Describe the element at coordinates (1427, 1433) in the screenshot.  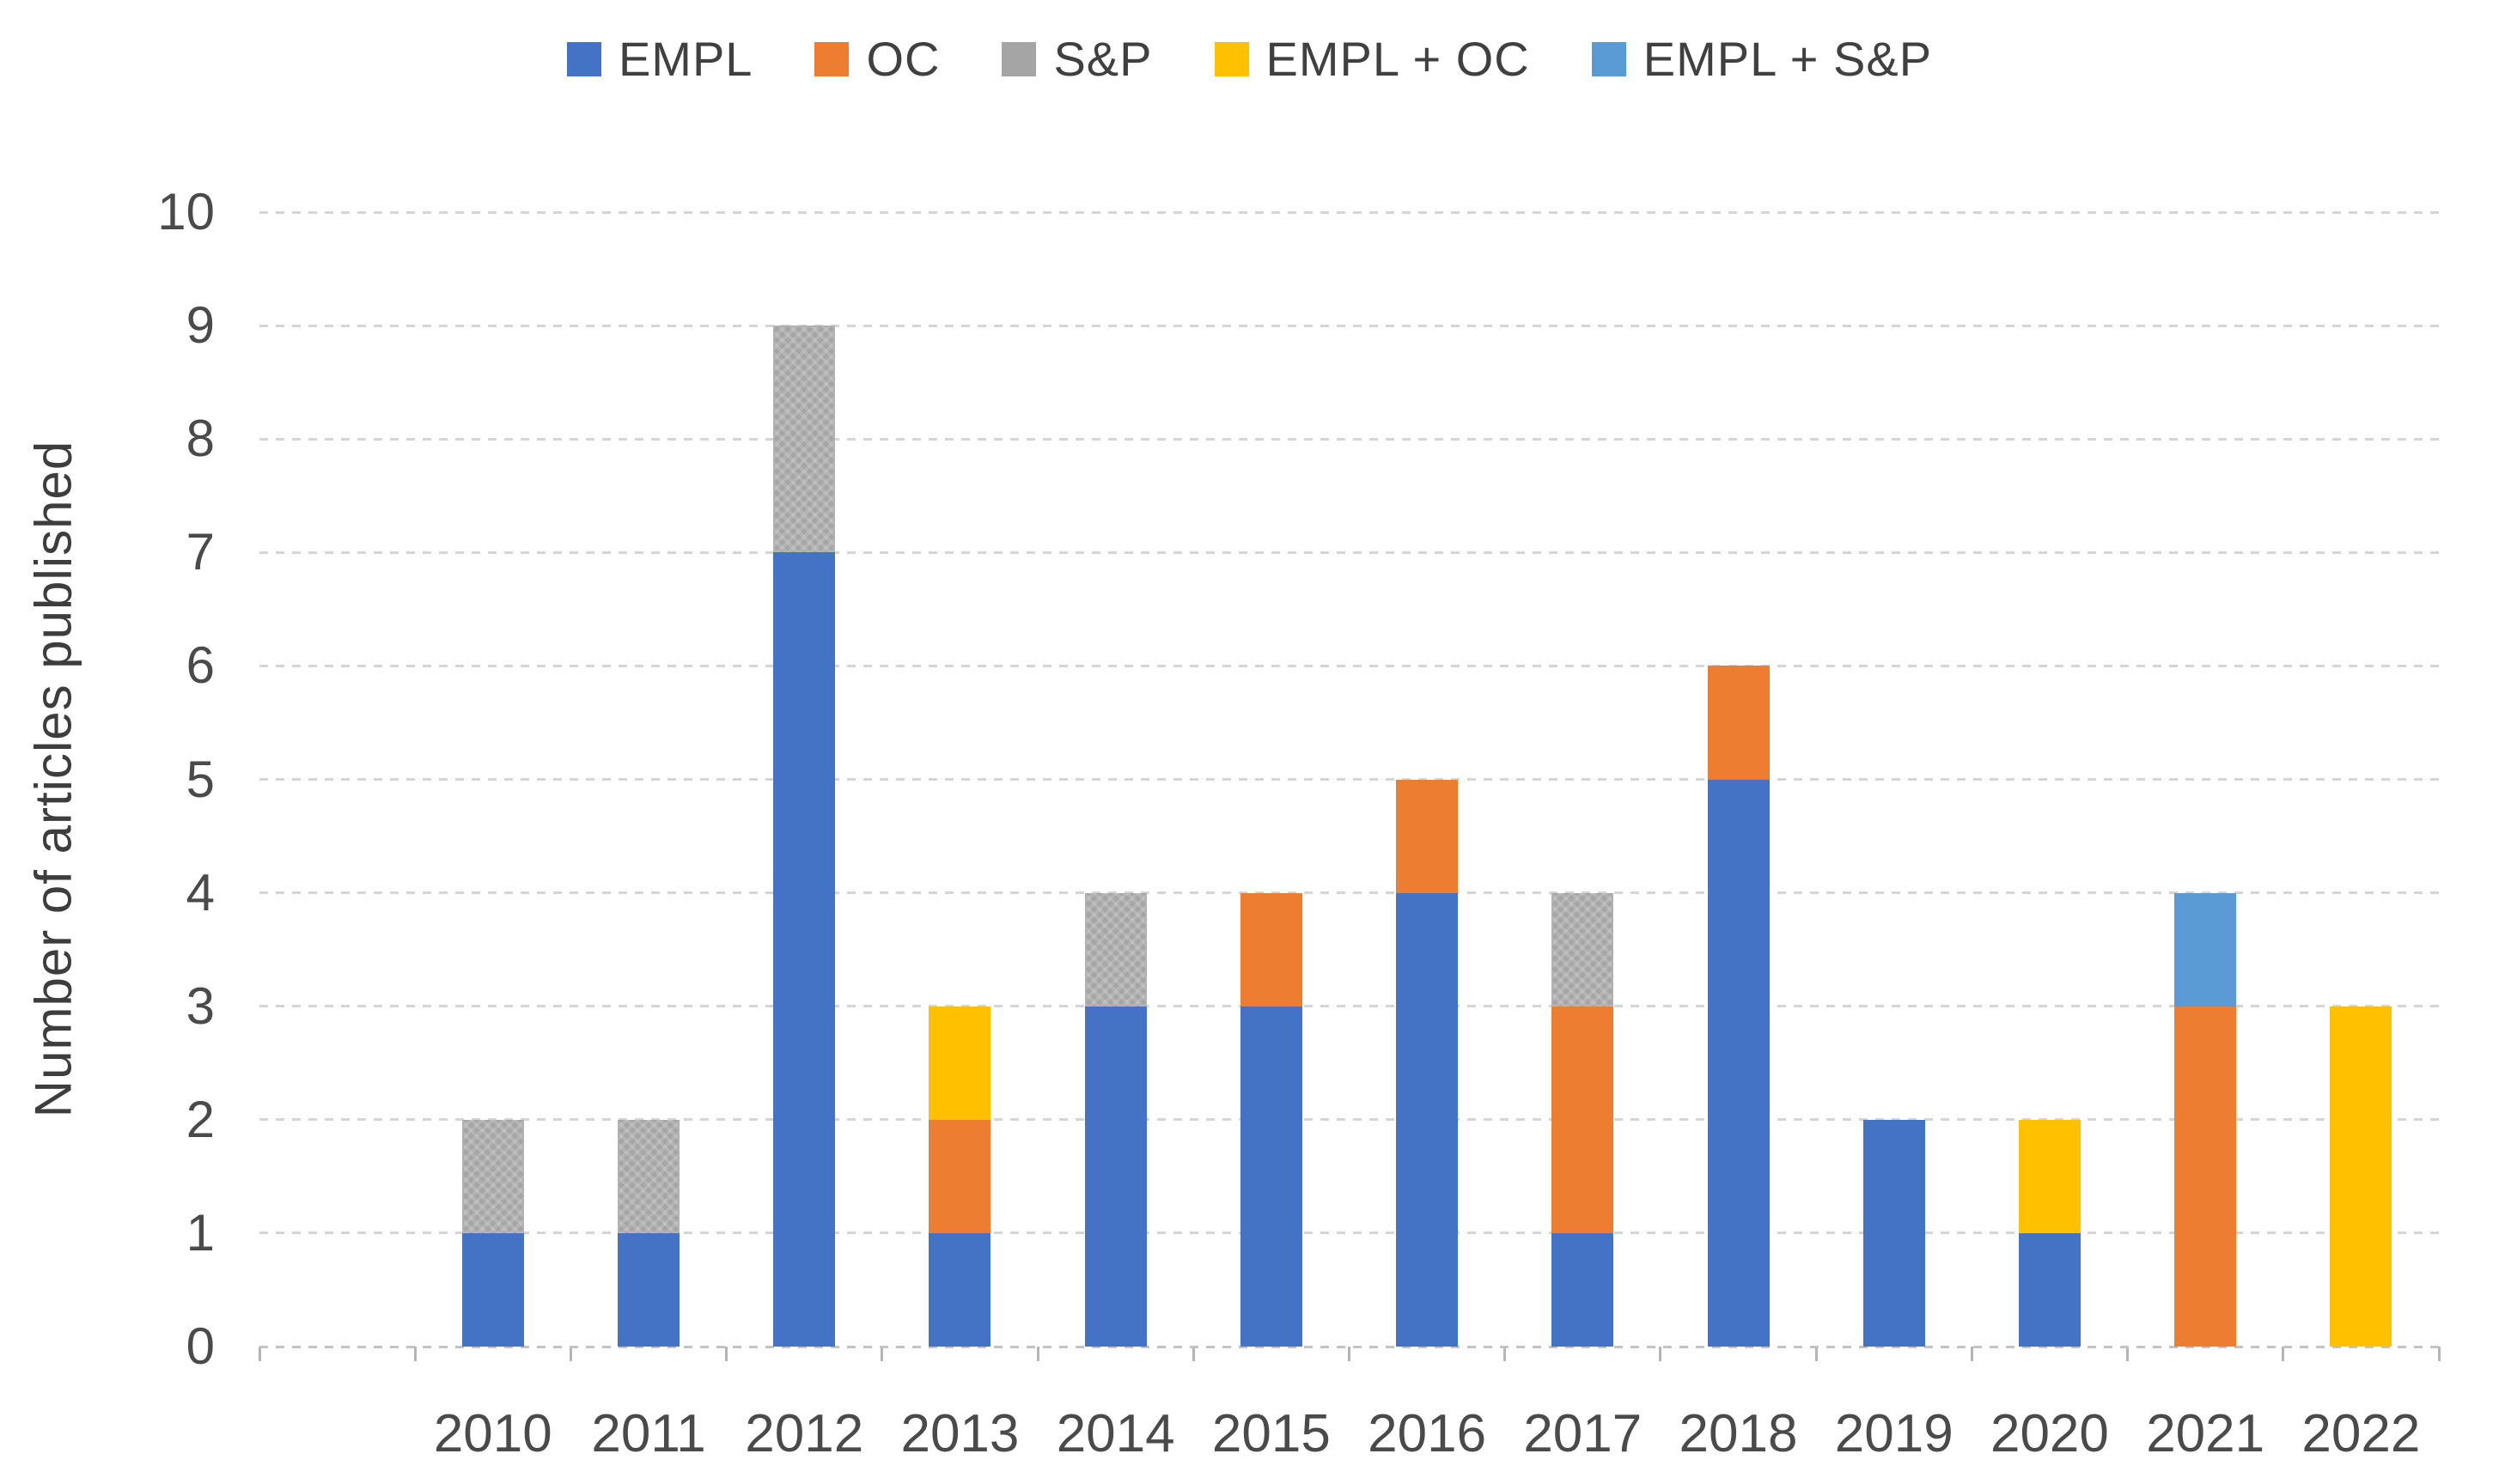
I see `x-tick-label: 2016` at that location.